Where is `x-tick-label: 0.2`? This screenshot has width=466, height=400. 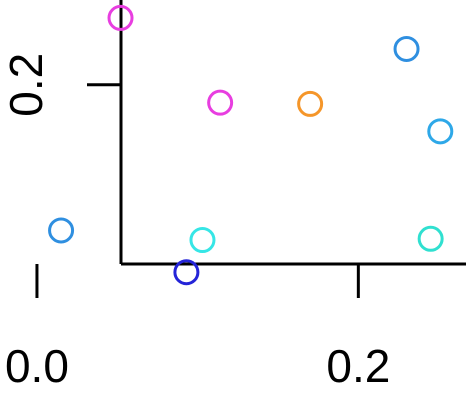
x-tick-label: 0.2 is located at coordinates (358, 366).